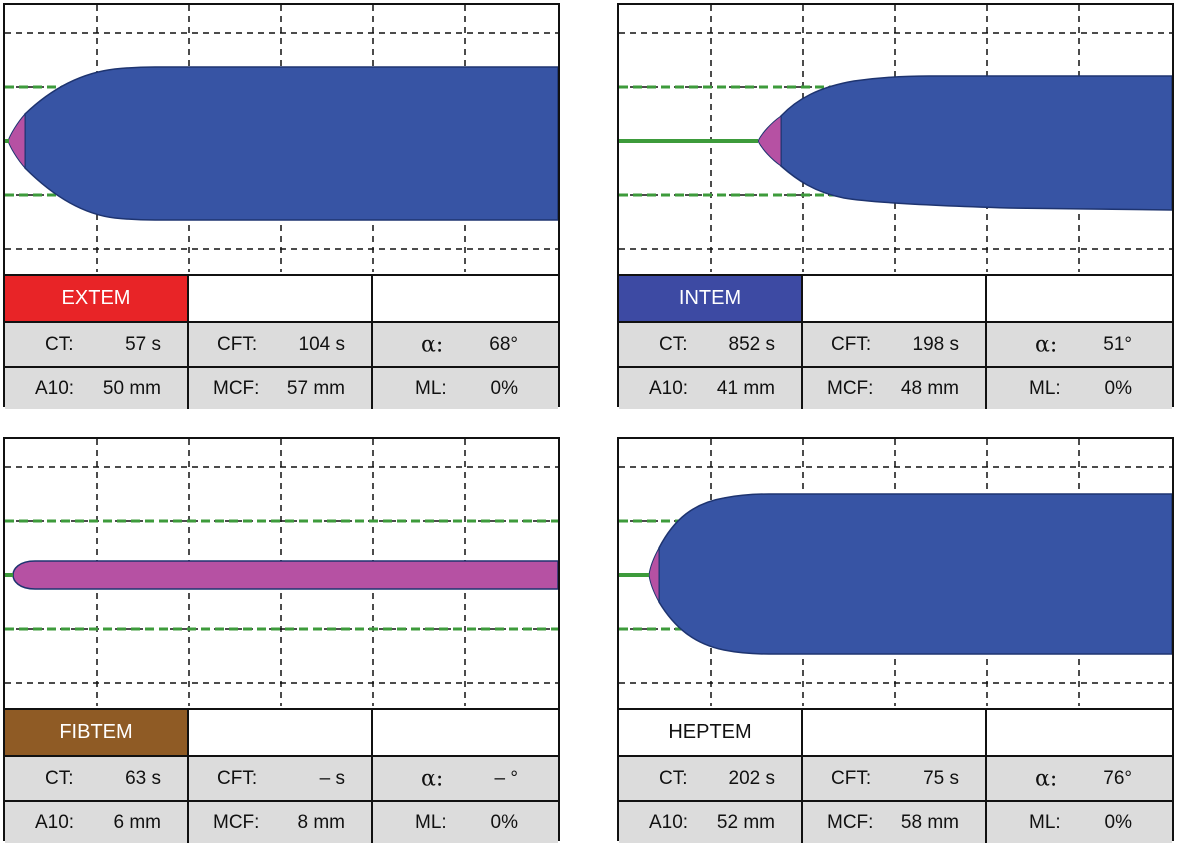 This screenshot has width=1178, height=845. What do you see at coordinates (745, 822) in the screenshot?
I see `a10-value: 52 mm` at bounding box center [745, 822].